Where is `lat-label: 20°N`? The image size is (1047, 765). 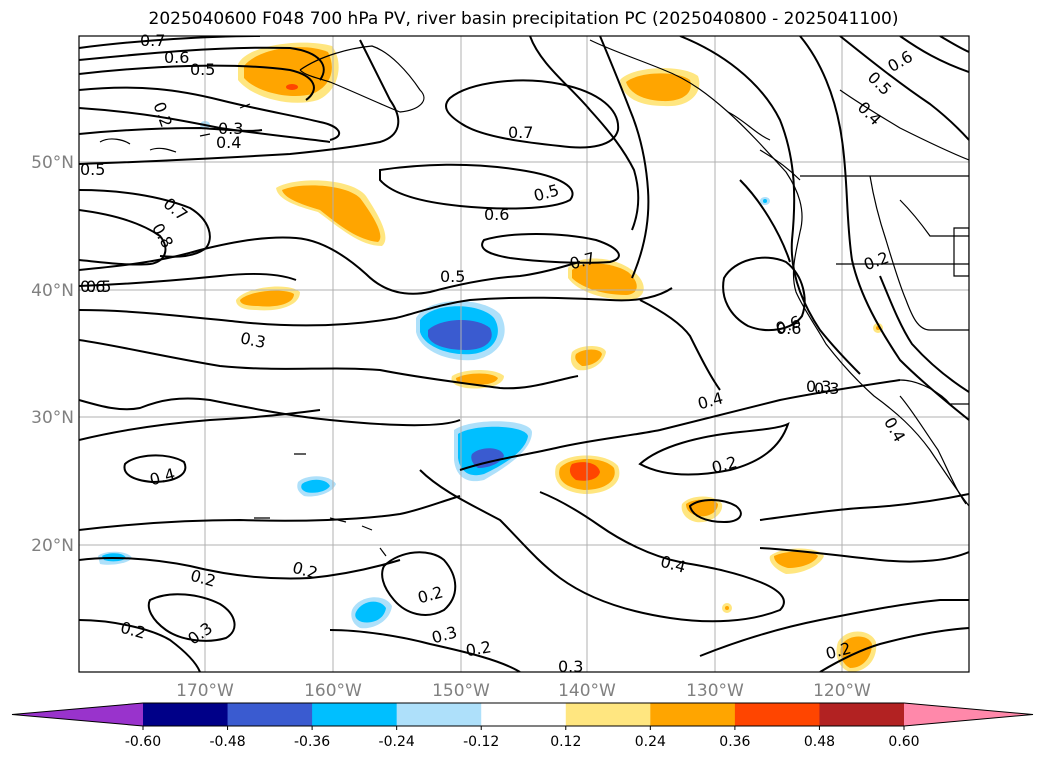 lat-label: 20°N is located at coordinates (52, 546).